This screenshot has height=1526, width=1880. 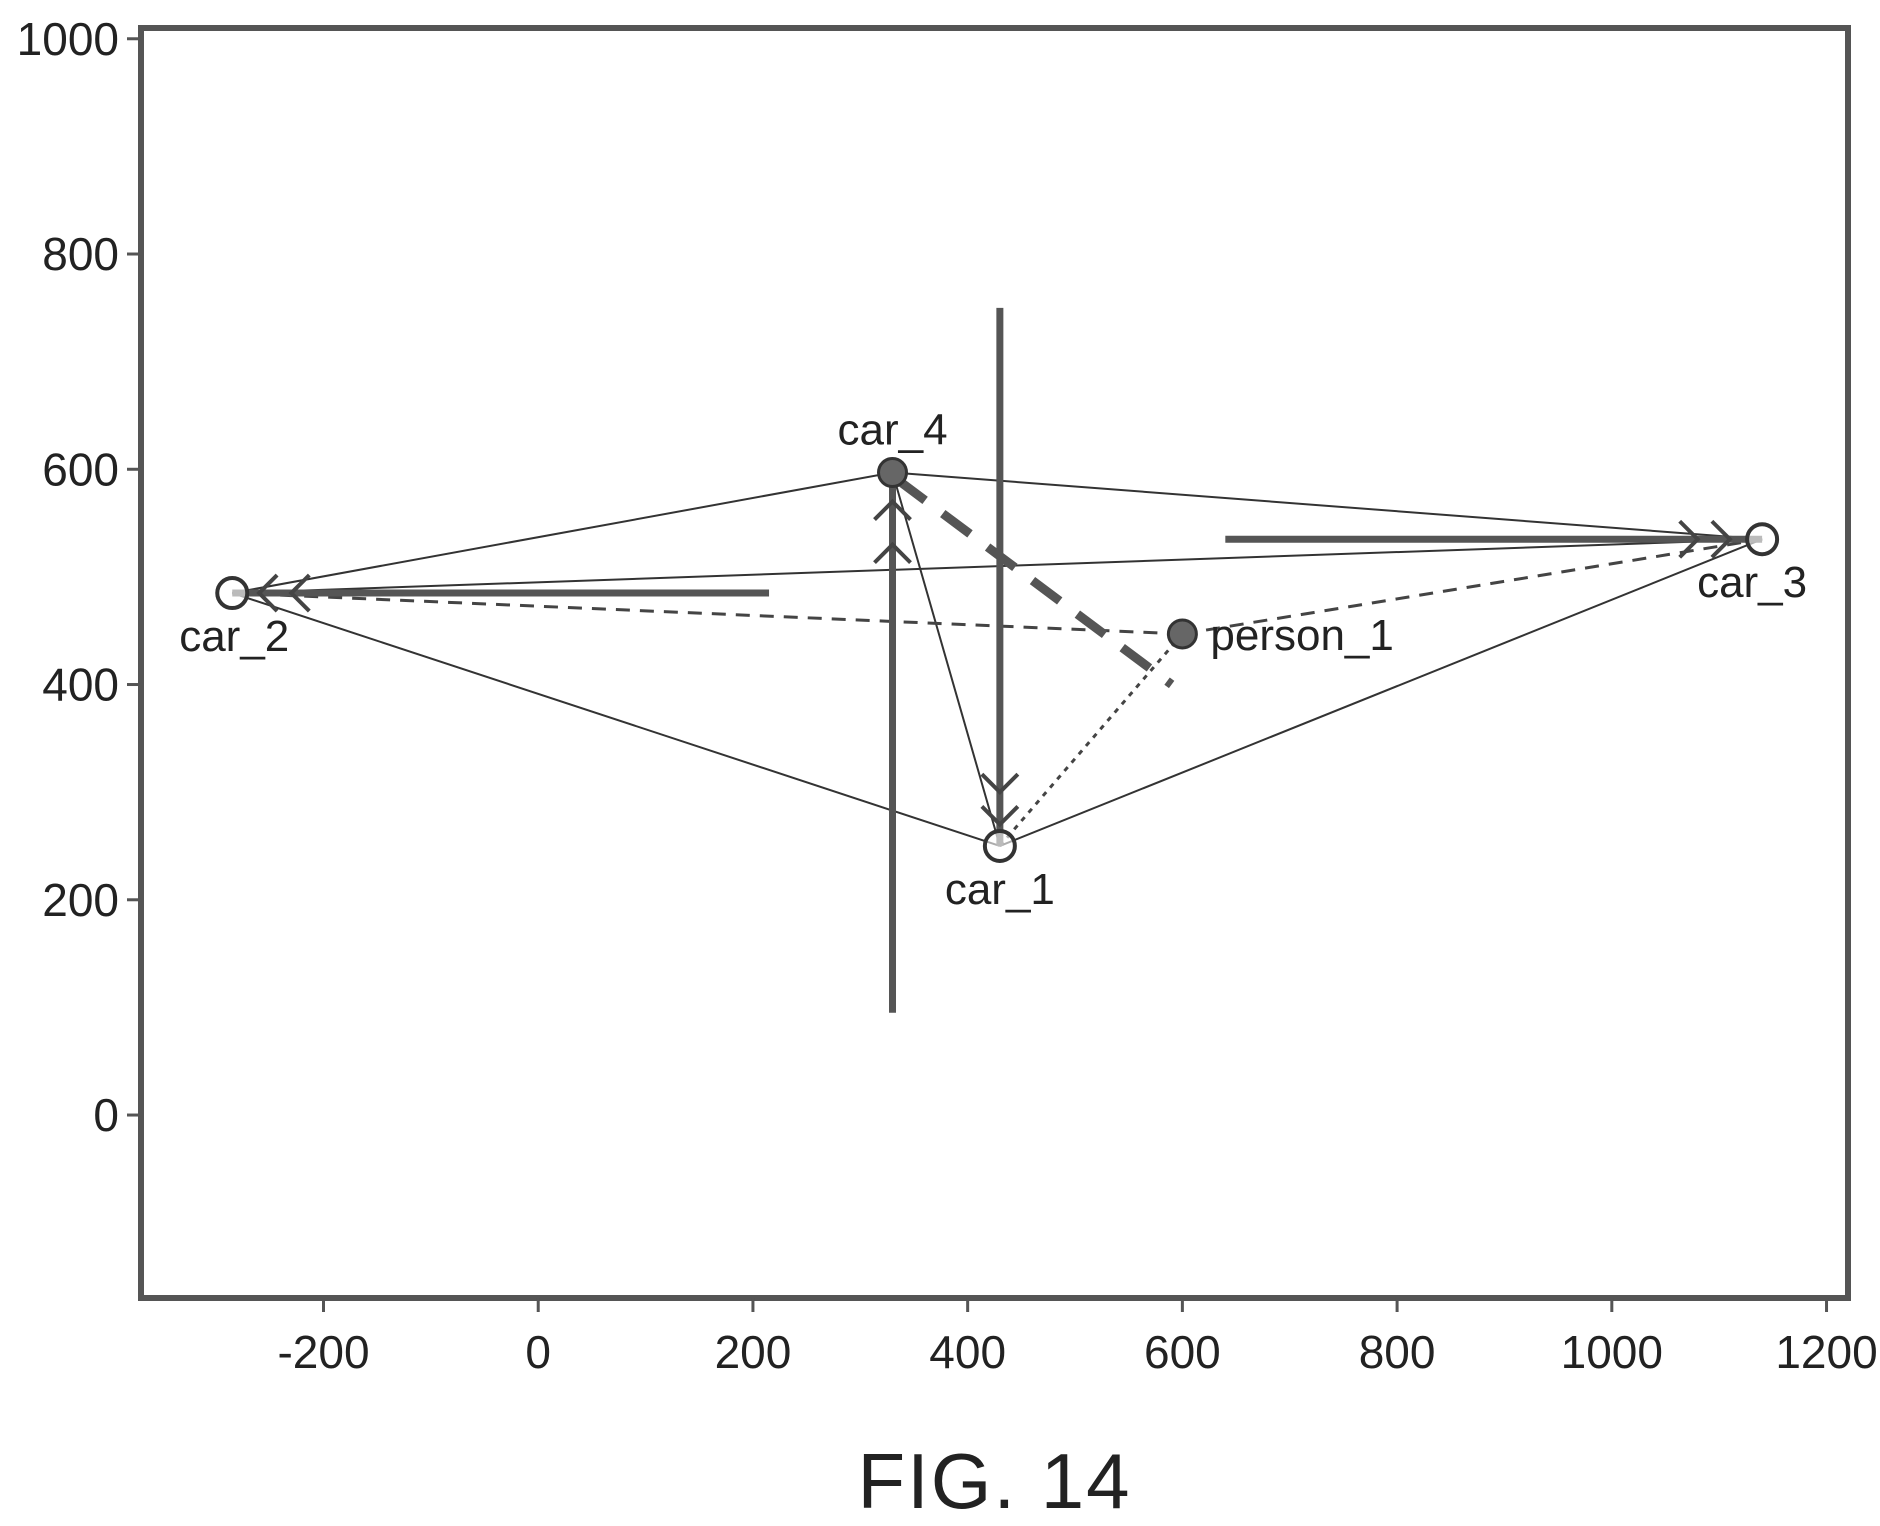 What do you see at coordinates (106, 1115) in the screenshot?
I see `y-tick-label: 0` at bounding box center [106, 1115].